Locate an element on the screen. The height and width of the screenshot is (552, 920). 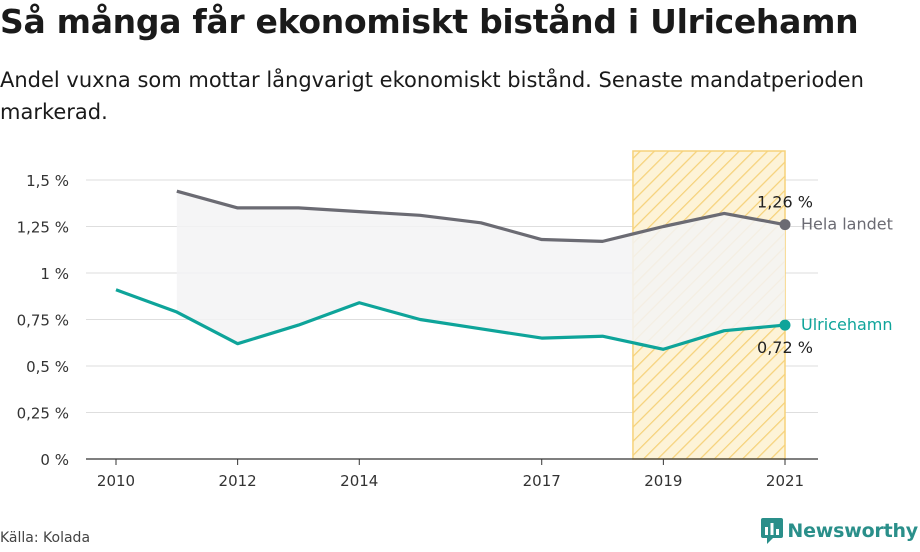
y-tick-label: 0 % is located at coordinates (54, 460).